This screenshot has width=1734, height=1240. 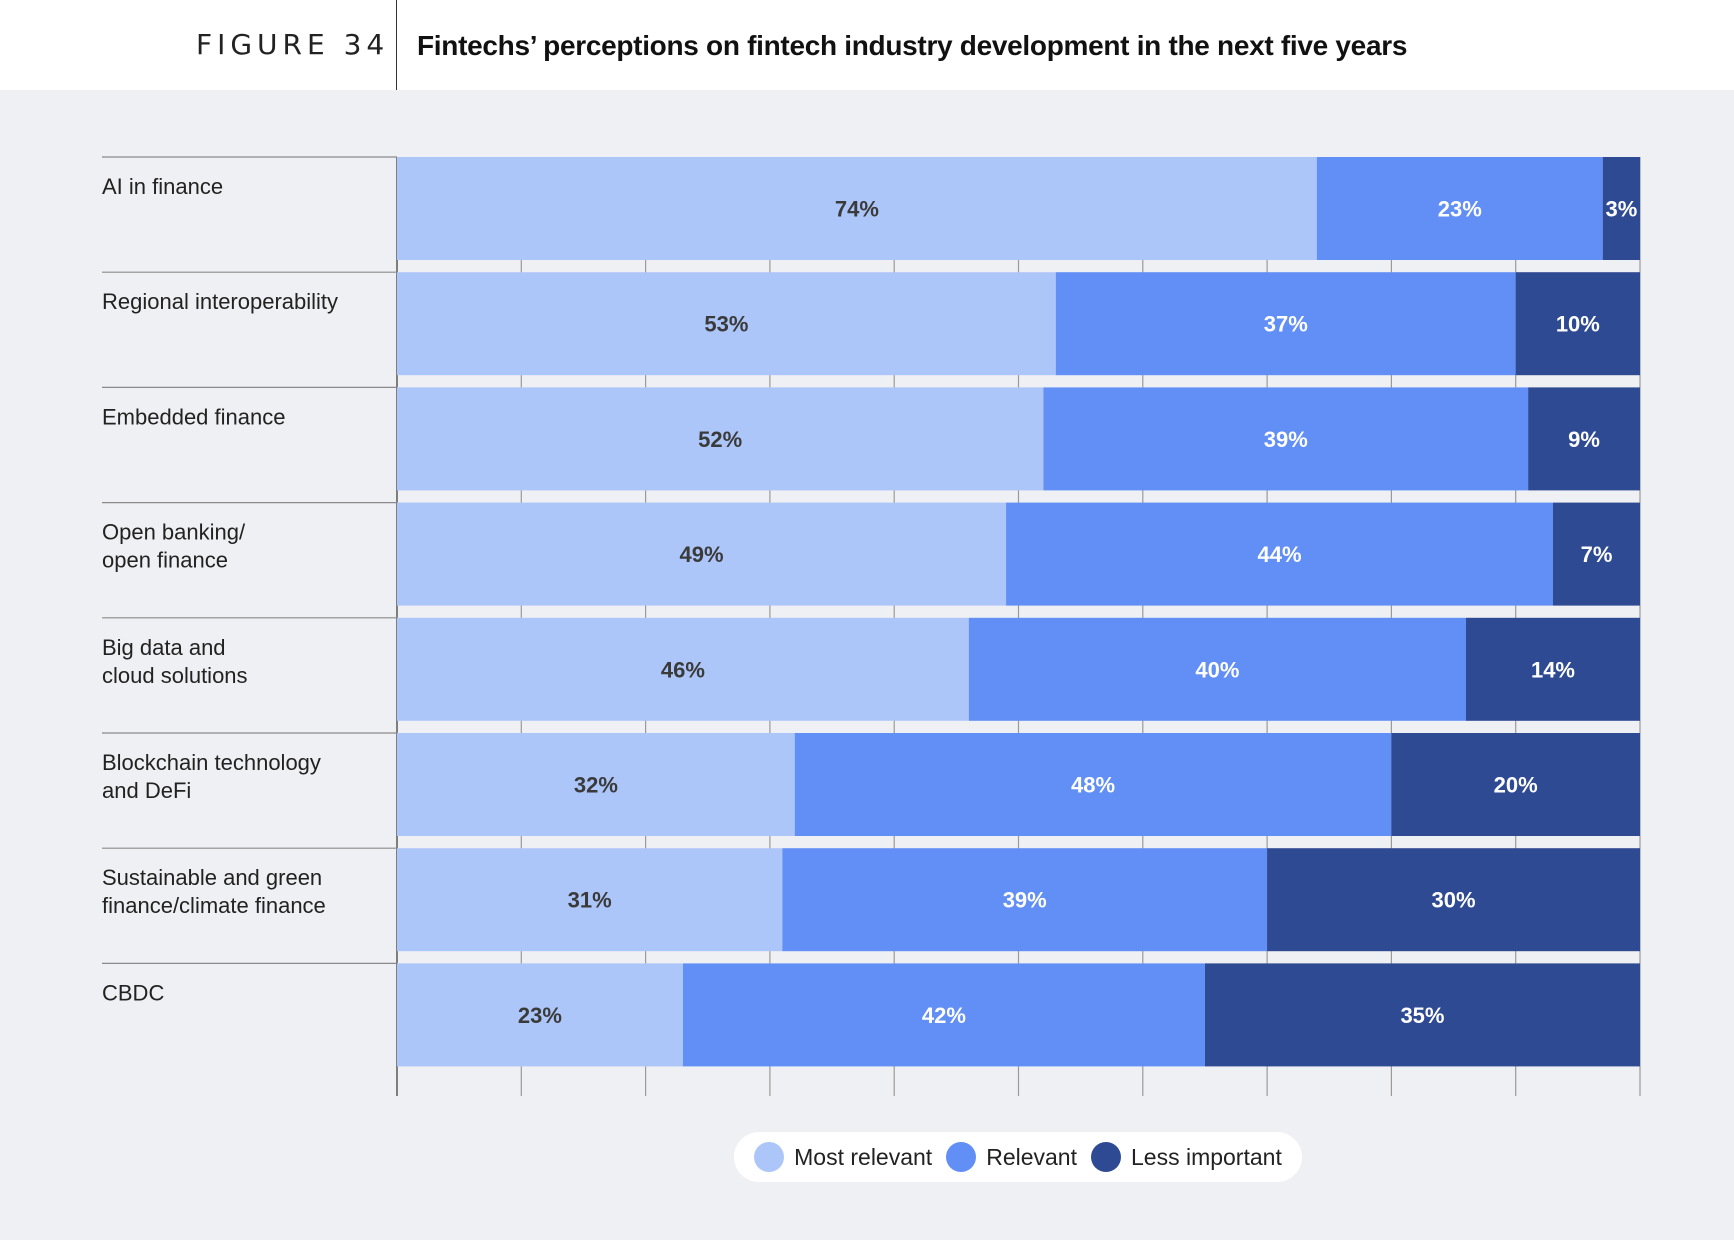 I want to click on category-label: Open banking/open finance, so click(x=174, y=546).